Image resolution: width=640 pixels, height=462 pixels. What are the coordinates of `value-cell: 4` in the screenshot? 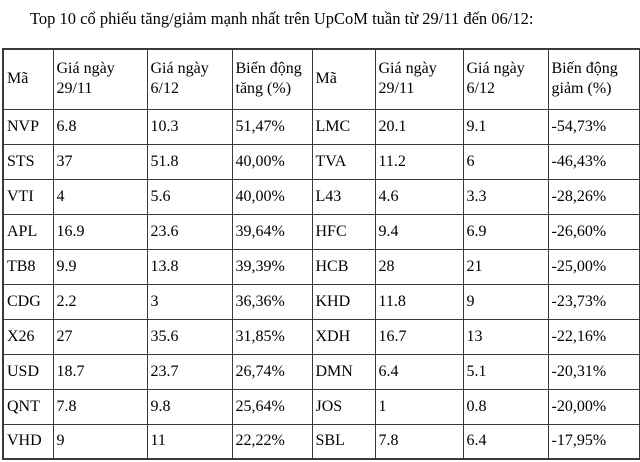 It's located at (100, 196).